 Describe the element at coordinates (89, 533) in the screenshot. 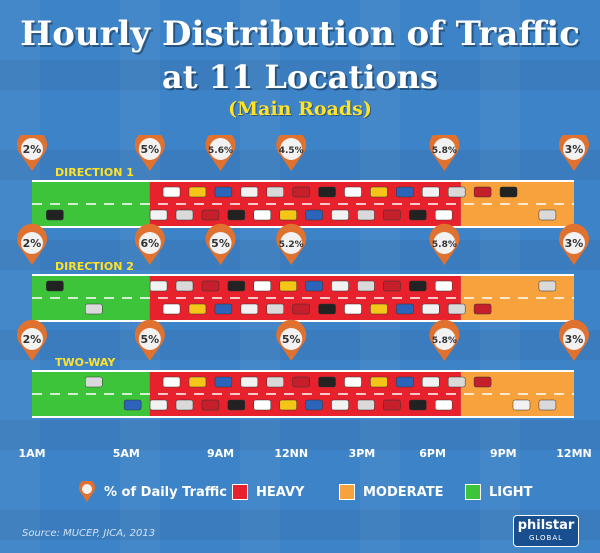

I see `source-note: Source: MUCEP, JICA, 2013` at that location.